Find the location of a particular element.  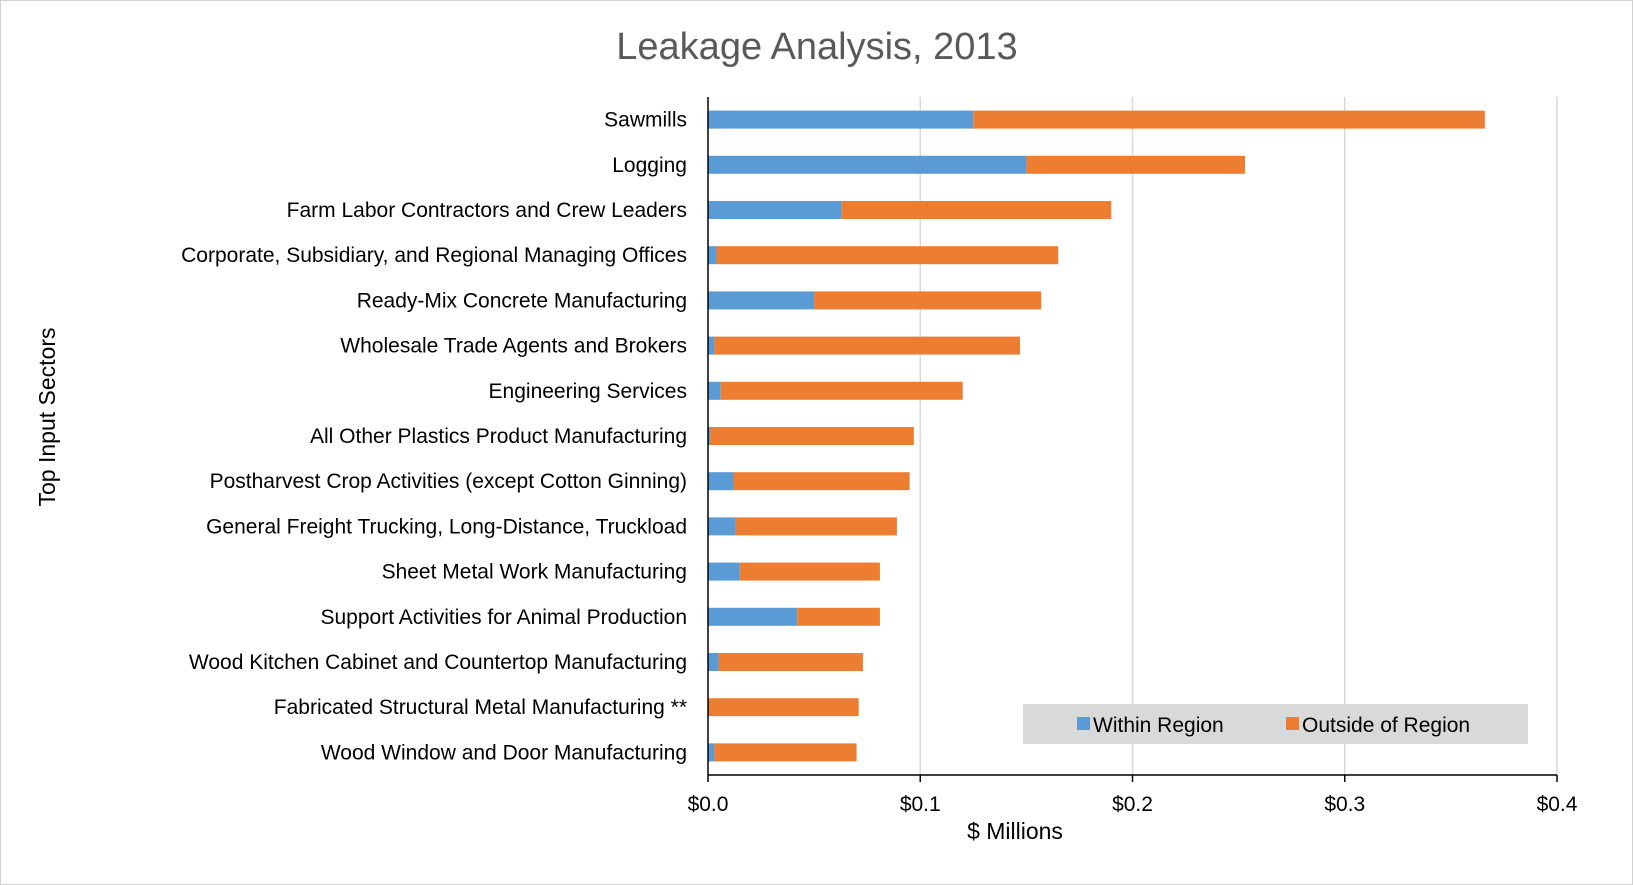

category-label: Sawmills is located at coordinates (645, 120).